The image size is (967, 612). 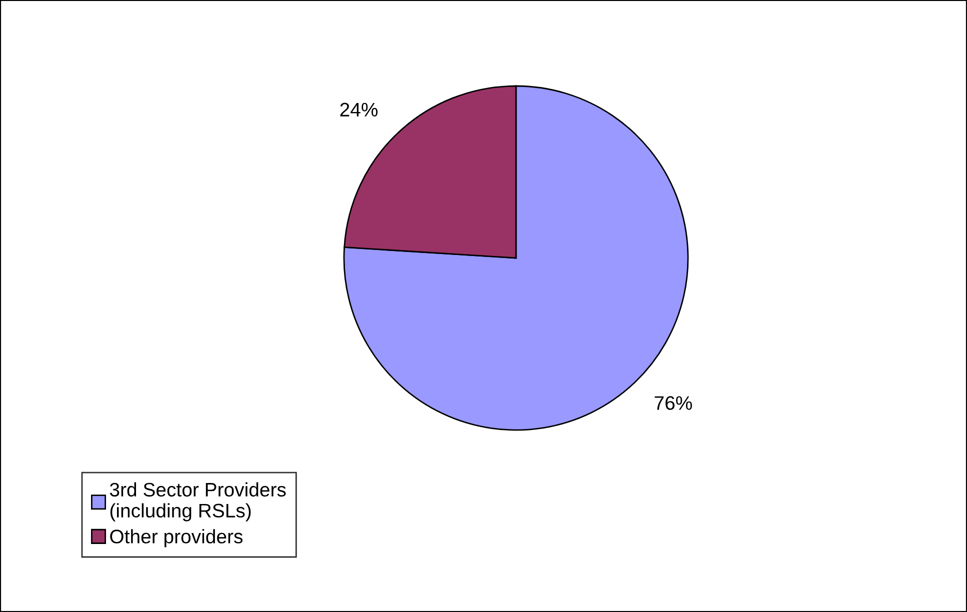 What do you see at coordinates (176, 538) in the screenshot?
I see `legend-label: Other providers` at bounding box center [176, 538].